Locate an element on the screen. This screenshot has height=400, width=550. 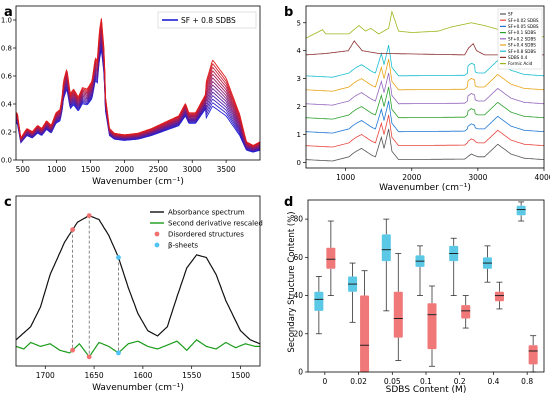
x-tick-label: 0.2 is located at coordinates (460, 381).